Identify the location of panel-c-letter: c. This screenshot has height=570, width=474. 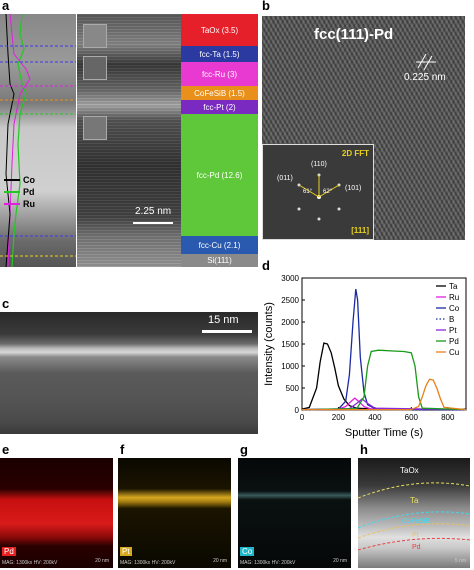
(6, 303).